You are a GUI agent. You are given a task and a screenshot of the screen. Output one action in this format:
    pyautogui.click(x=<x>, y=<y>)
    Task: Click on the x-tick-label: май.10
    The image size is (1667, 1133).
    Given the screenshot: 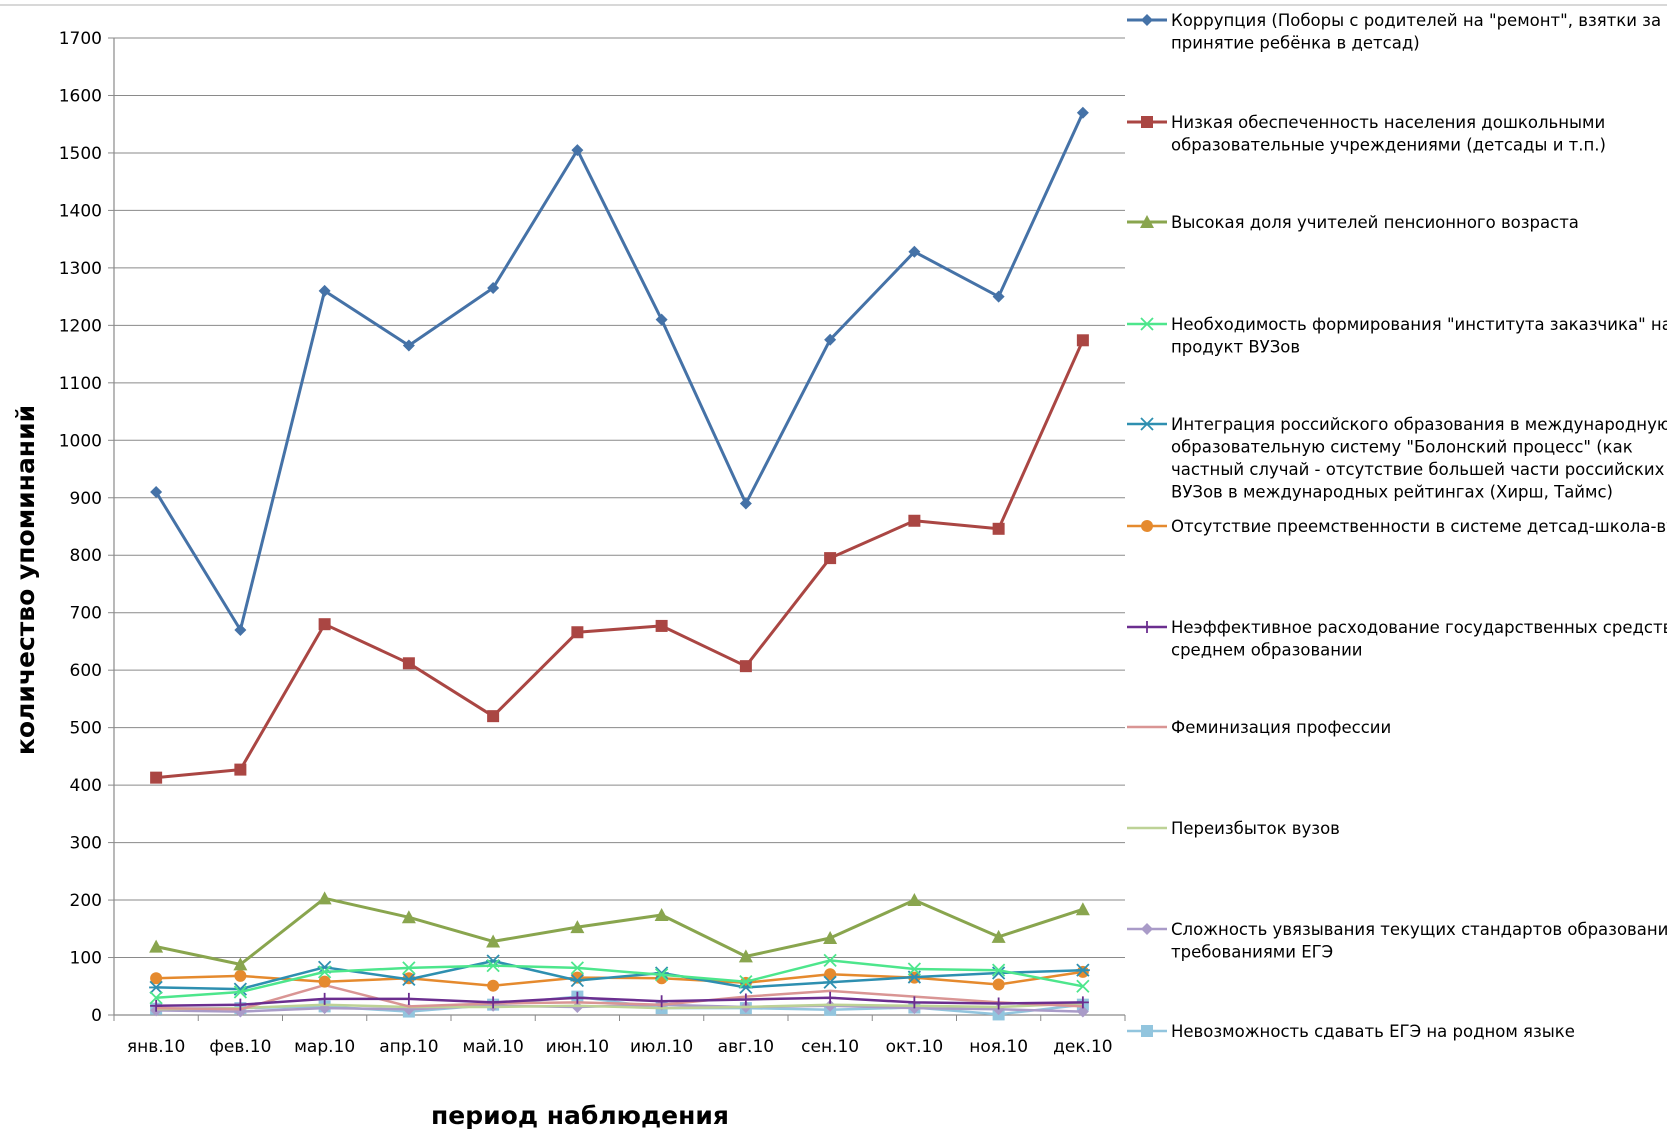 What is the action you would take?
    pyautogui.click(x=492, y=1047)
    